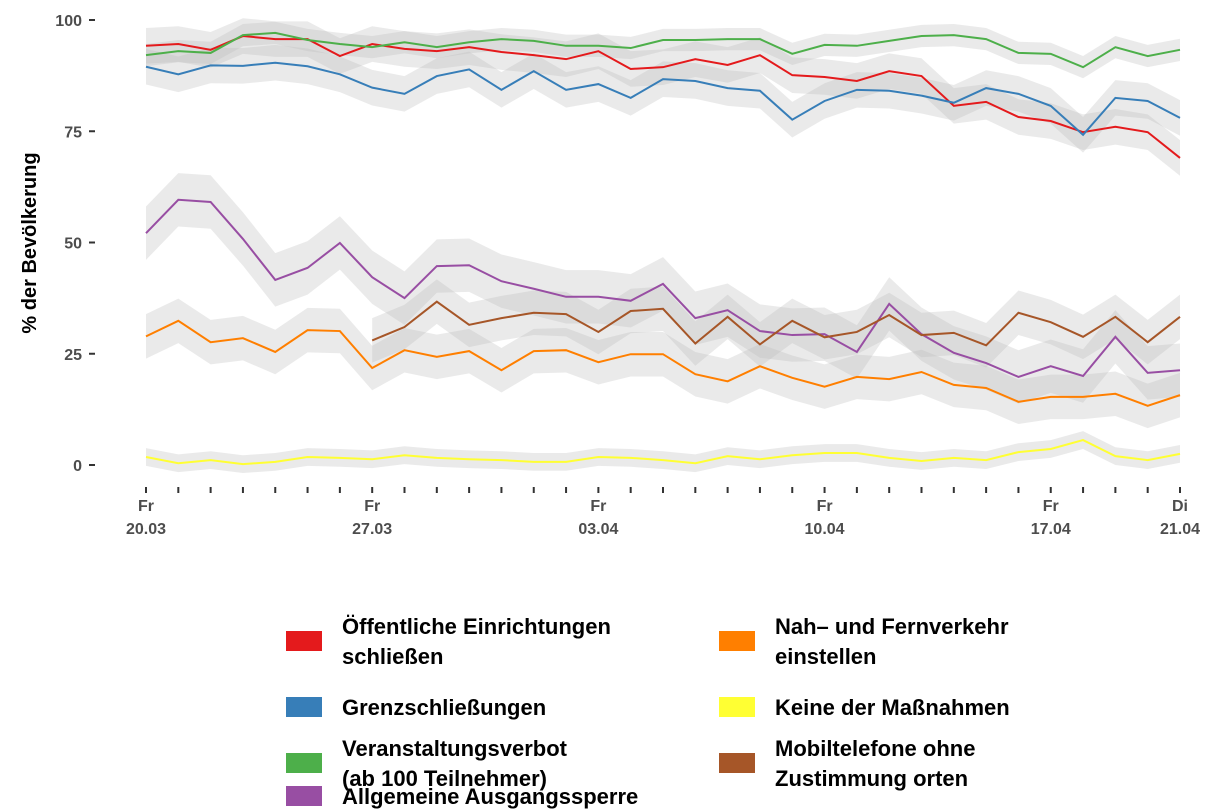  What do you see at coordinates (77, 466) in the screenshot?
I see `y-tick-label: 0` at bounding box center [77, 466].